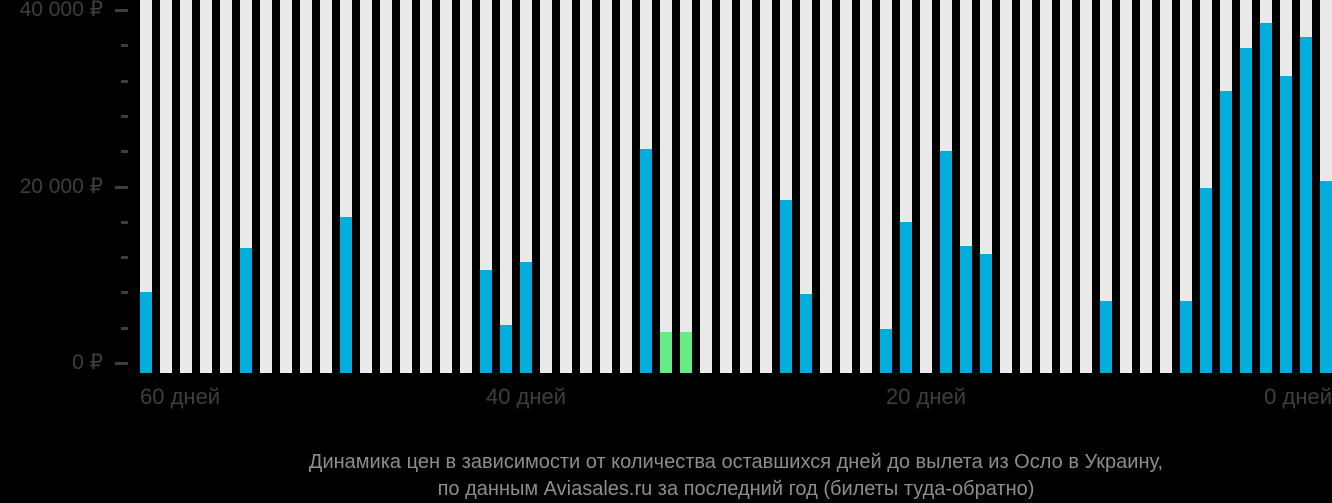 The image size is (1332, 503). Describe the element at coordinates (180, 396) in the screenshot. I see `x-axis-label-60: 60 дней` at that location.